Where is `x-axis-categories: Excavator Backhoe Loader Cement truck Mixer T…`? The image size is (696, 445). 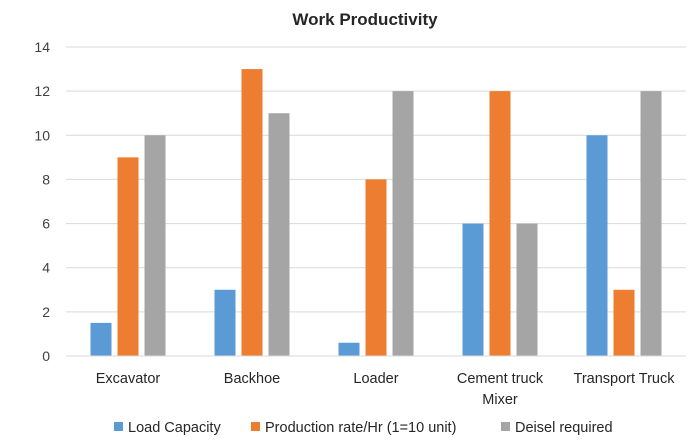
x-axis-categories: Excavator Backhoe Loader Cement truck Mixer T… is located at coordinates (385, 389).